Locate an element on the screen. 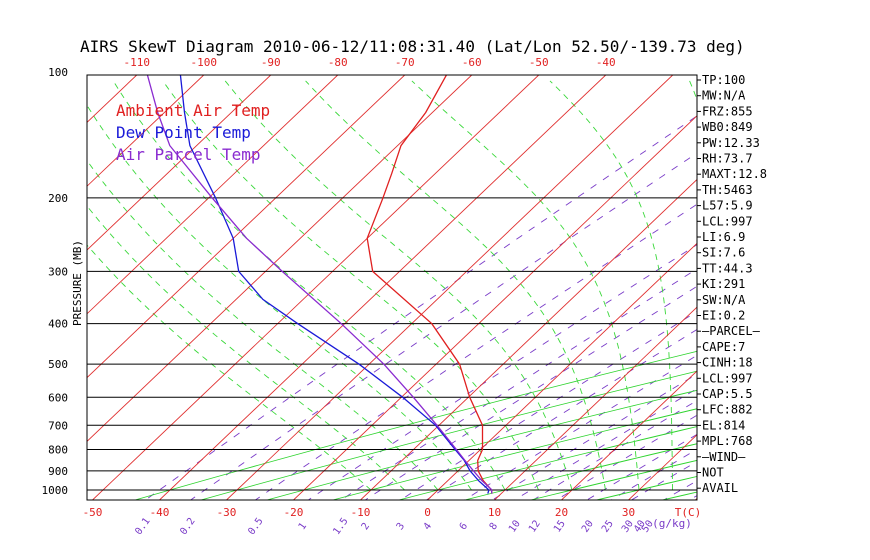 Image resolution: width=870 pixels, height=560 pixels. index-item: L57:5.9 is located at coordinates (727, 206).